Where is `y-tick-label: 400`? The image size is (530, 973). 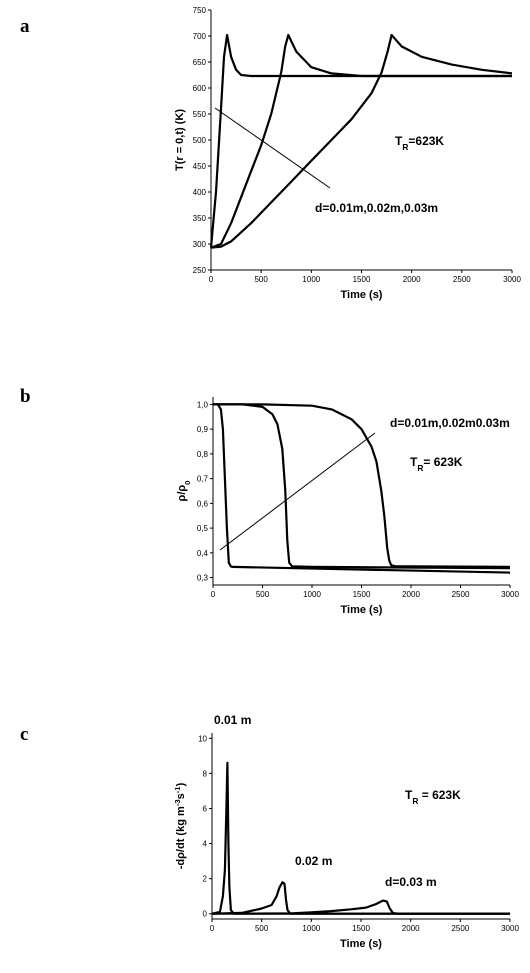
y-tick-label: 400 is located at coordinates (200, 192).